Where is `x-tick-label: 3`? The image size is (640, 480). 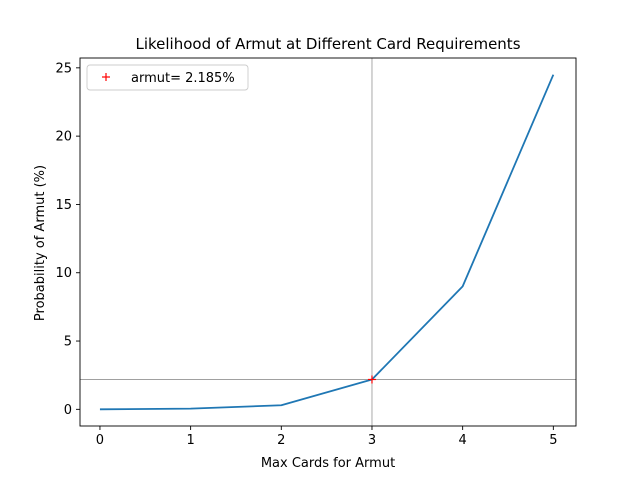 x-tick-label: 3 is located at coordinates (372, 440).